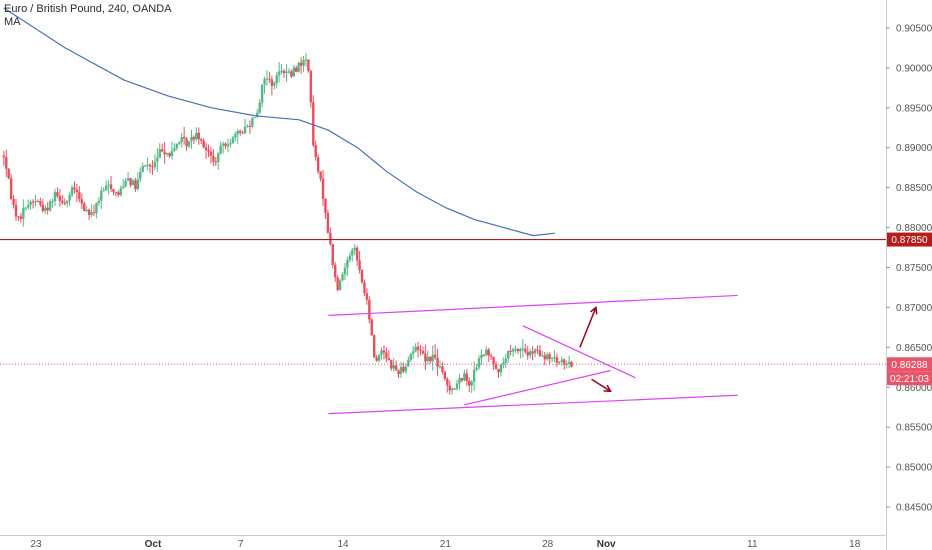  What do you see at coordinates (445, 544) in the screenshot?
I see `time-axis: 23 Oct 7 14 21 28 Nov 11 18` at bounding box center [445, 544].